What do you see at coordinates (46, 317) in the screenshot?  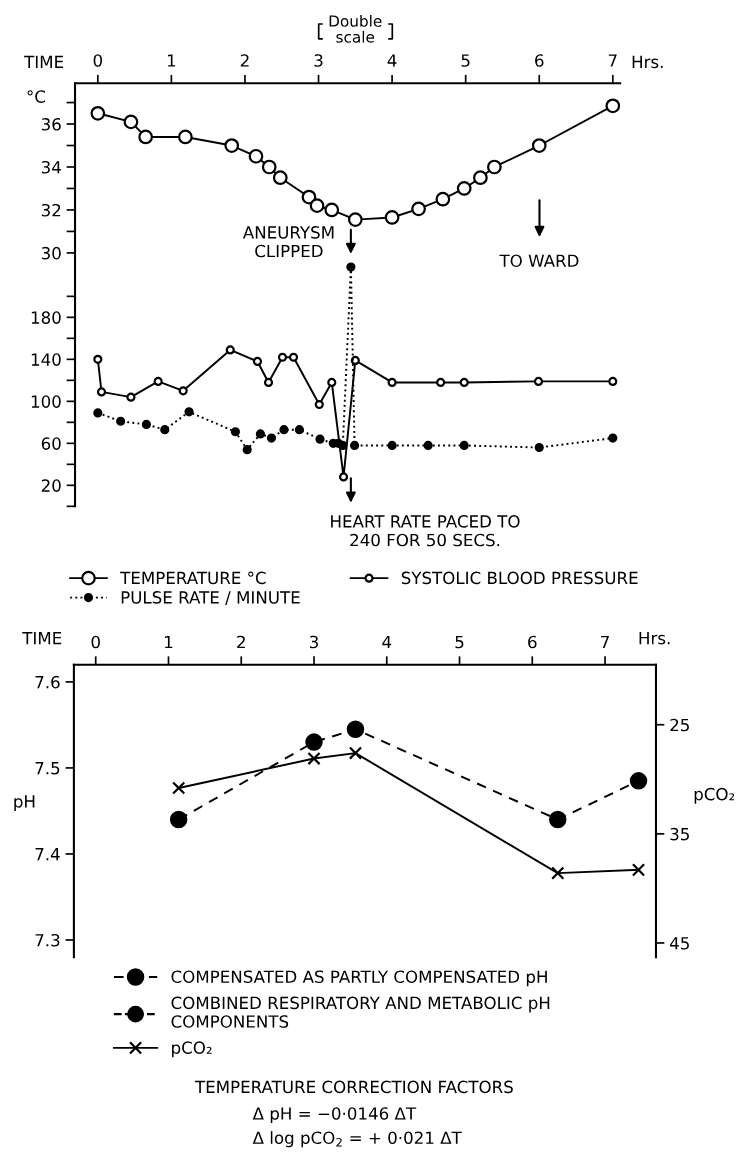 I see `y2-tick-label: 180` at bounding box center [46, 317].